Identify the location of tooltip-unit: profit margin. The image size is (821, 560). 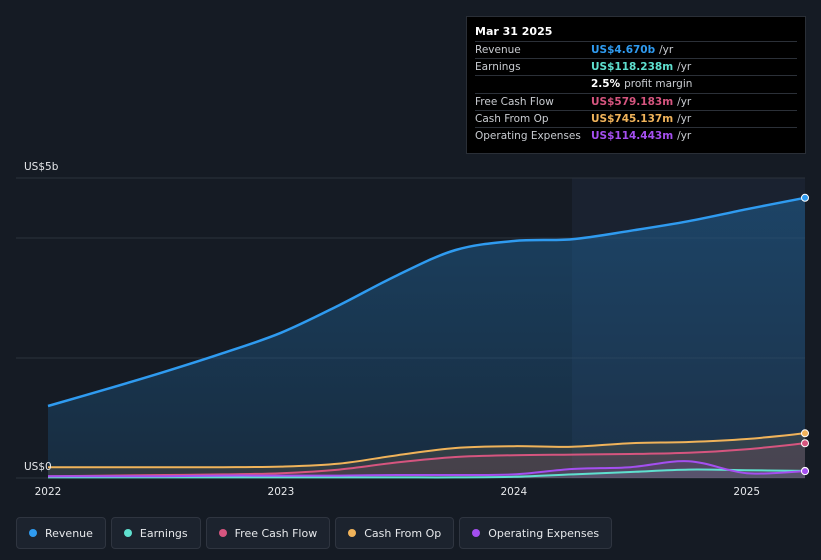
(658, 84).